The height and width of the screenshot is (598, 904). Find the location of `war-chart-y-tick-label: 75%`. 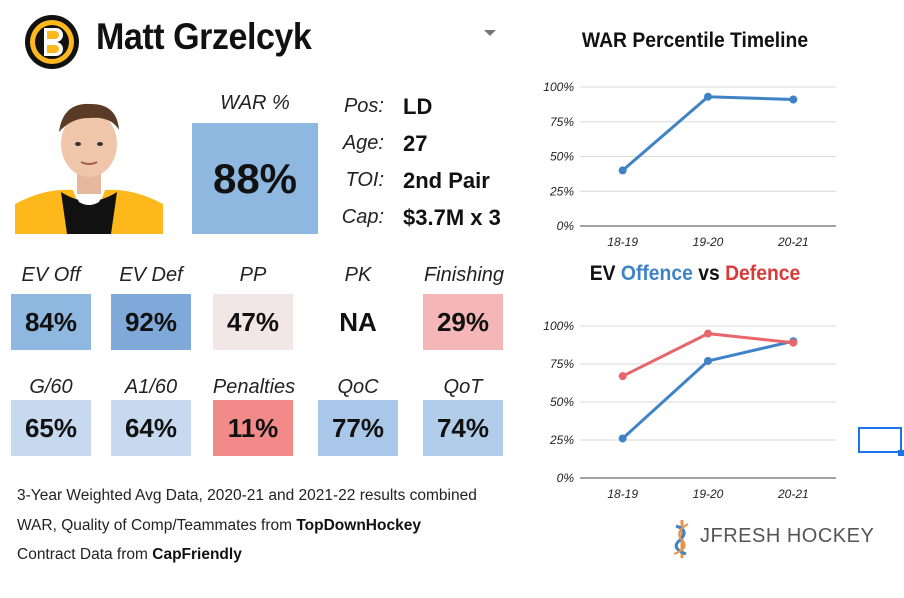

war-chart-y-tick-label: 75% is located at coordinates (562, 122).